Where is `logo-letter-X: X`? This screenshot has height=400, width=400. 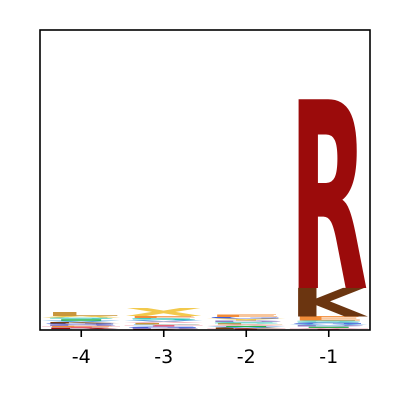
logo-letter-X: X is located at coordinates (163, 313).